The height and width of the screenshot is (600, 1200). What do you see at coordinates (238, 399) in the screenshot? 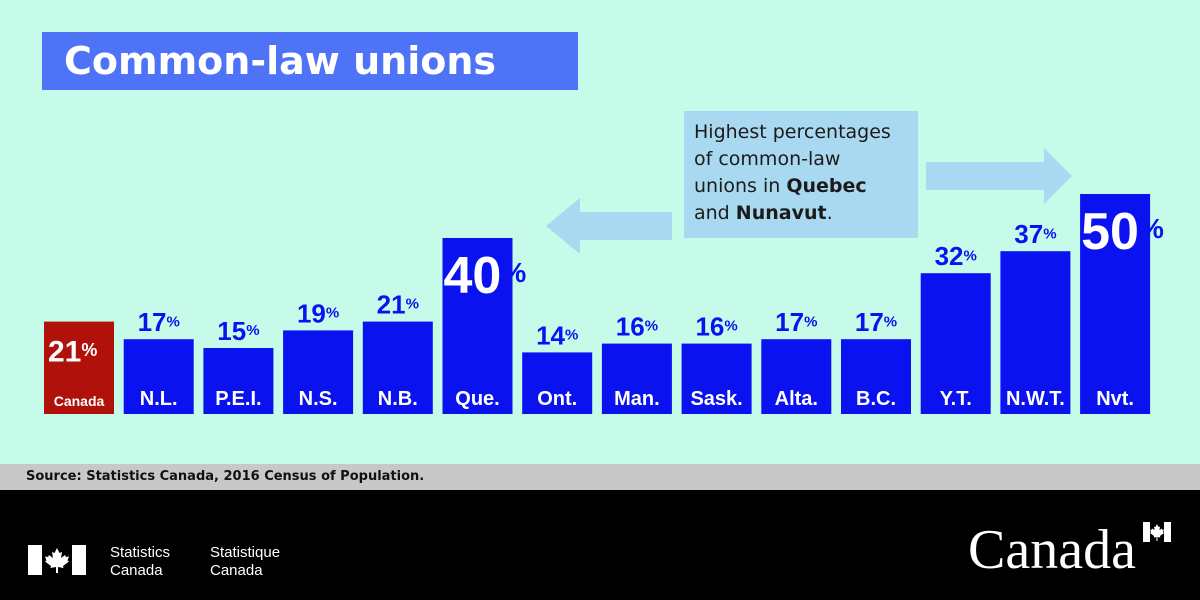
I see `category-label-p-e-i: P.E.I.` at bounding box center [238, 399].